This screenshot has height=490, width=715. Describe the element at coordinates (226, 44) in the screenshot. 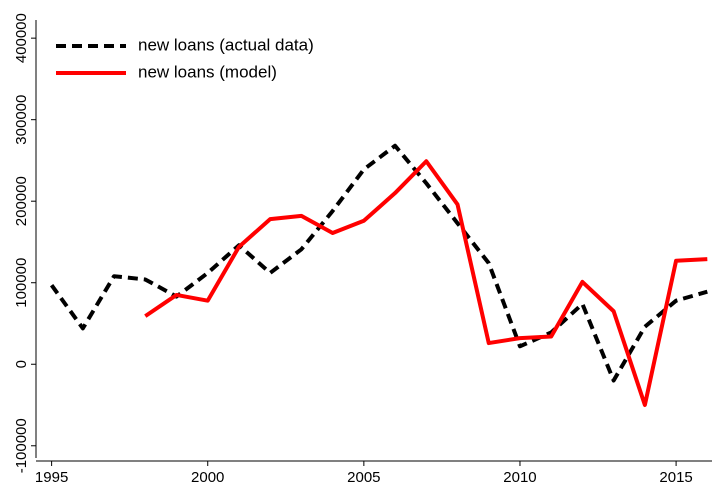

I see `legend-label: new loans (actual data)` at that location.